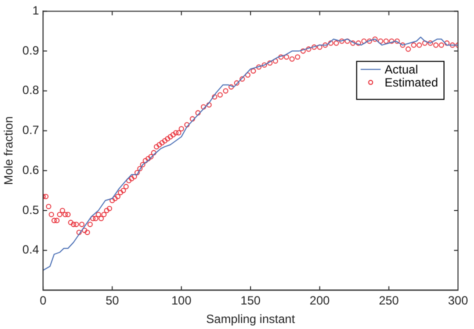 This screenshot has height=329, width=474. What do you see at coordinates (31, 169) in the screenshot?
I see `y-tick-label: 0.6` at bounding box center [31, 169].